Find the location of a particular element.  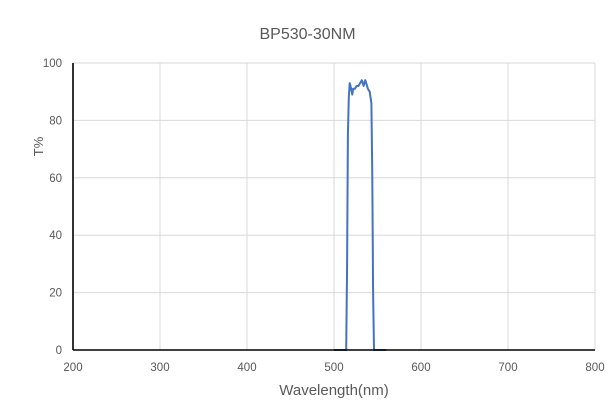

x-tick-label: 700 is located at coordinates (507, 368).